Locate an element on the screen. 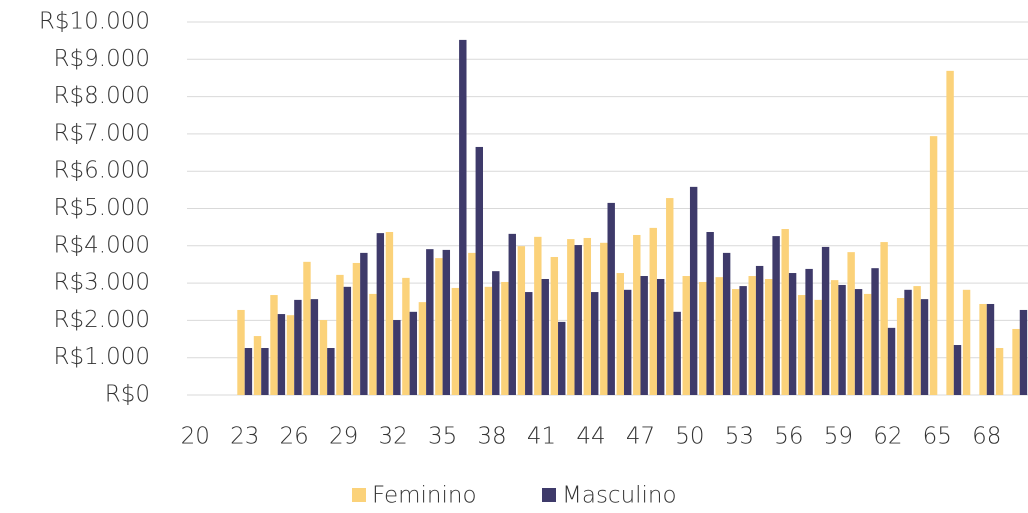  x-tick-label: 32 is located at coordinates (392, 437).